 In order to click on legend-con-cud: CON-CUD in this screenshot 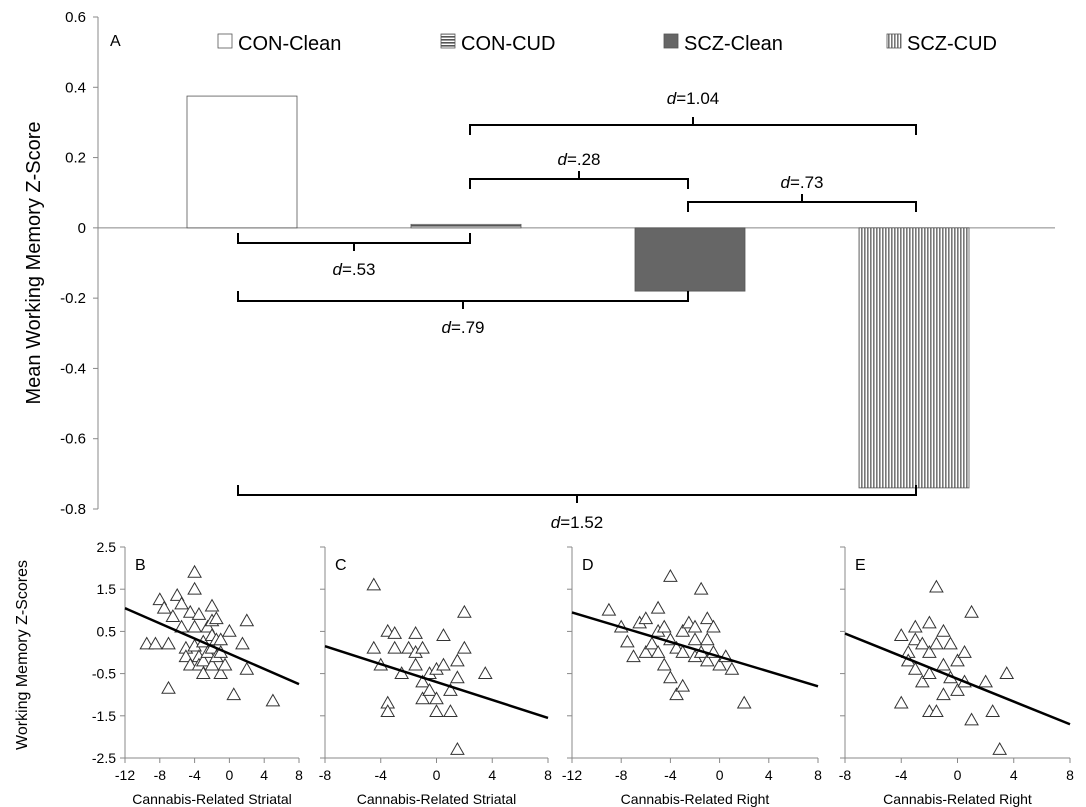, I will do `click(508, 44)`.